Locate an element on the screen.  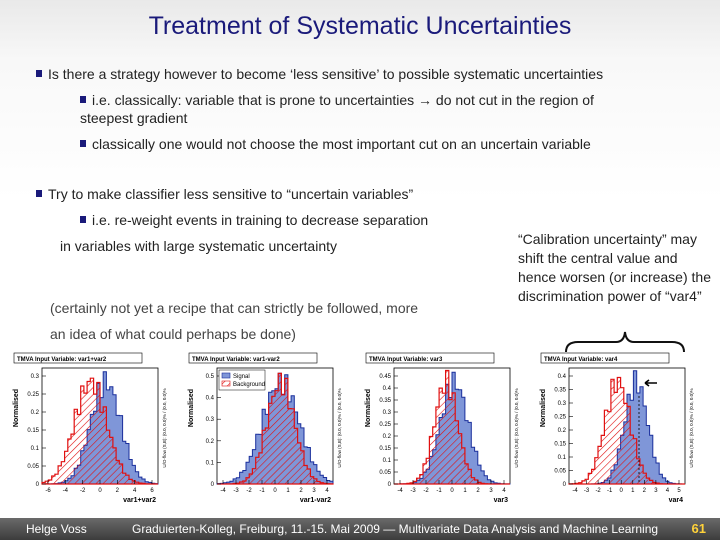
y-tick-label: 0.45 is located at coordinates (385, 377).